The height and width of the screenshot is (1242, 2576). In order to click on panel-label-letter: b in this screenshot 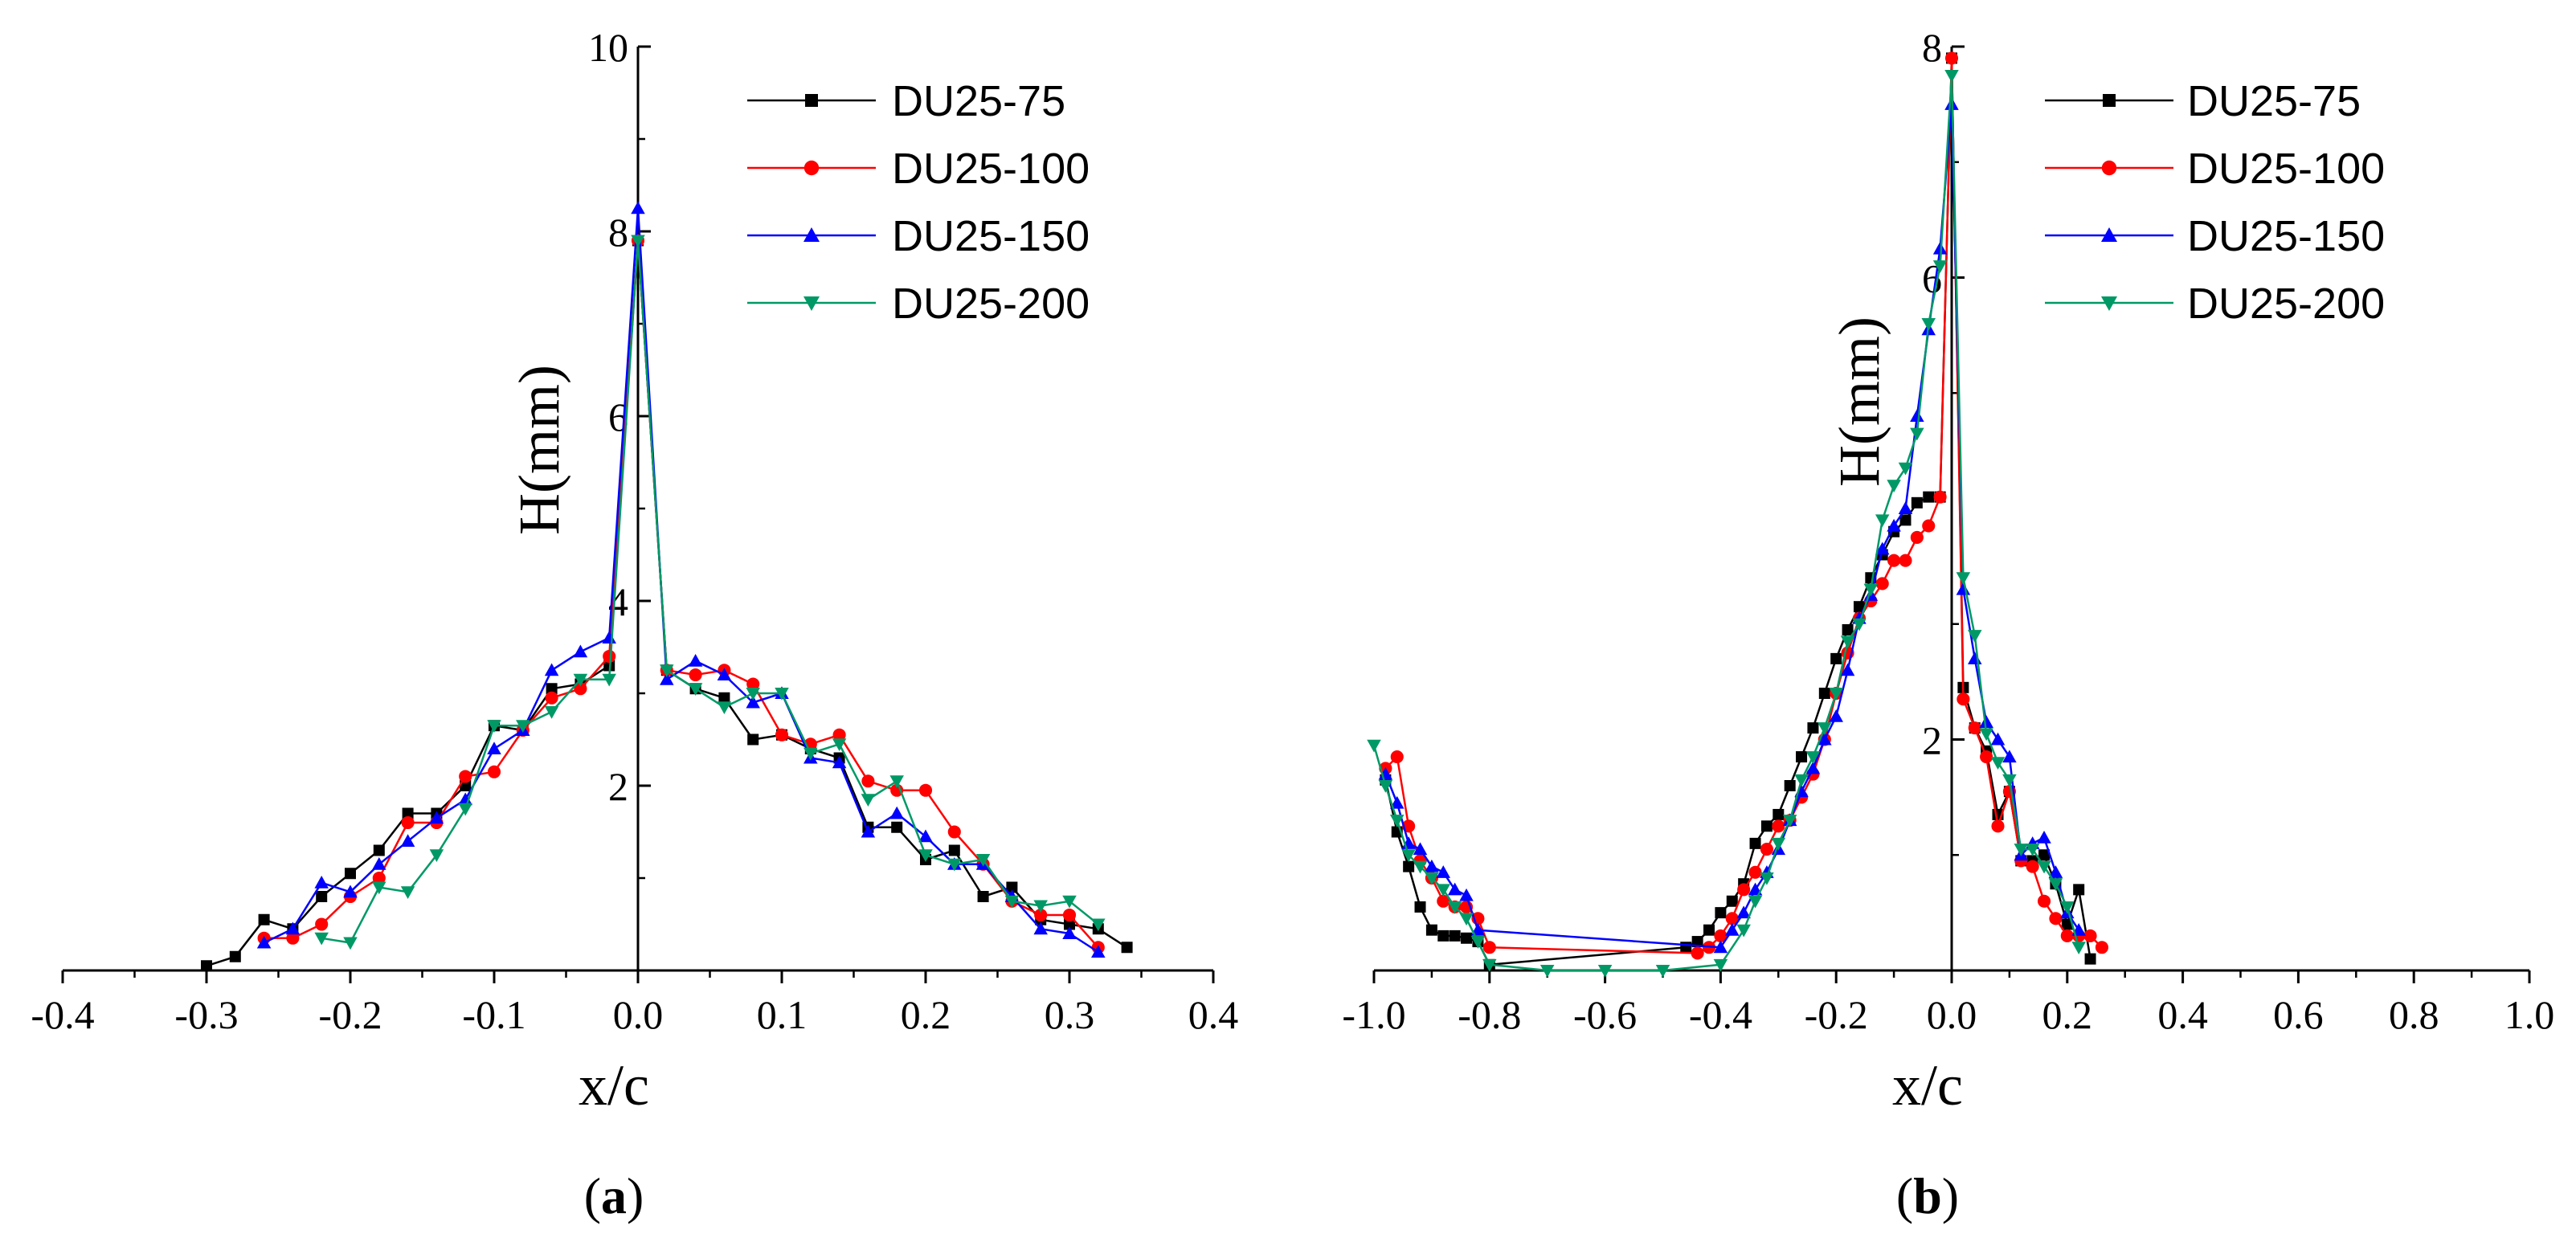, I will do `click(1928, 1195)`.